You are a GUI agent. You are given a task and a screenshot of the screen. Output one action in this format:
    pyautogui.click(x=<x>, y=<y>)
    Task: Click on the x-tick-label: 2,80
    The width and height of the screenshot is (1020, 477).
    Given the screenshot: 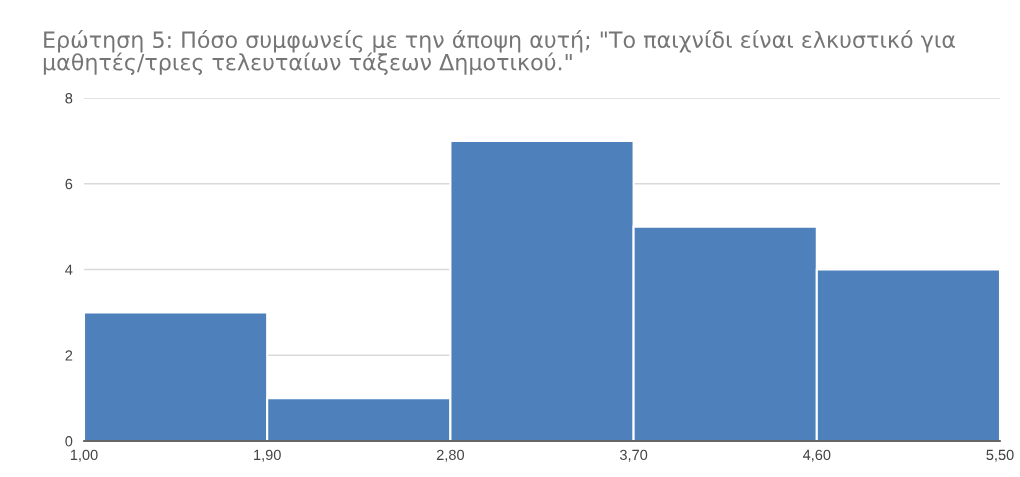 What is the action you would take?
    pyautogui.click(x=450, y=455)
    